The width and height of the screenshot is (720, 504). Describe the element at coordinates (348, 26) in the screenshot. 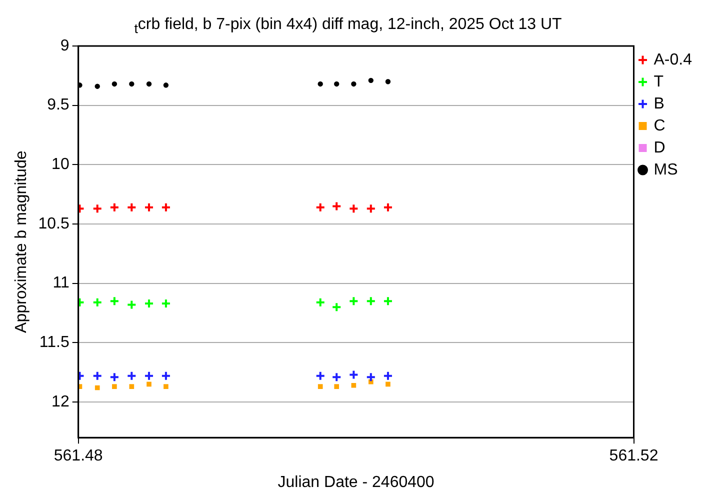

I see `chart-title: $_{t}$crb field, b 7-pix (bin 4x4) diff mag, 12-inch, 2025 Oct 13 UT` at that location.